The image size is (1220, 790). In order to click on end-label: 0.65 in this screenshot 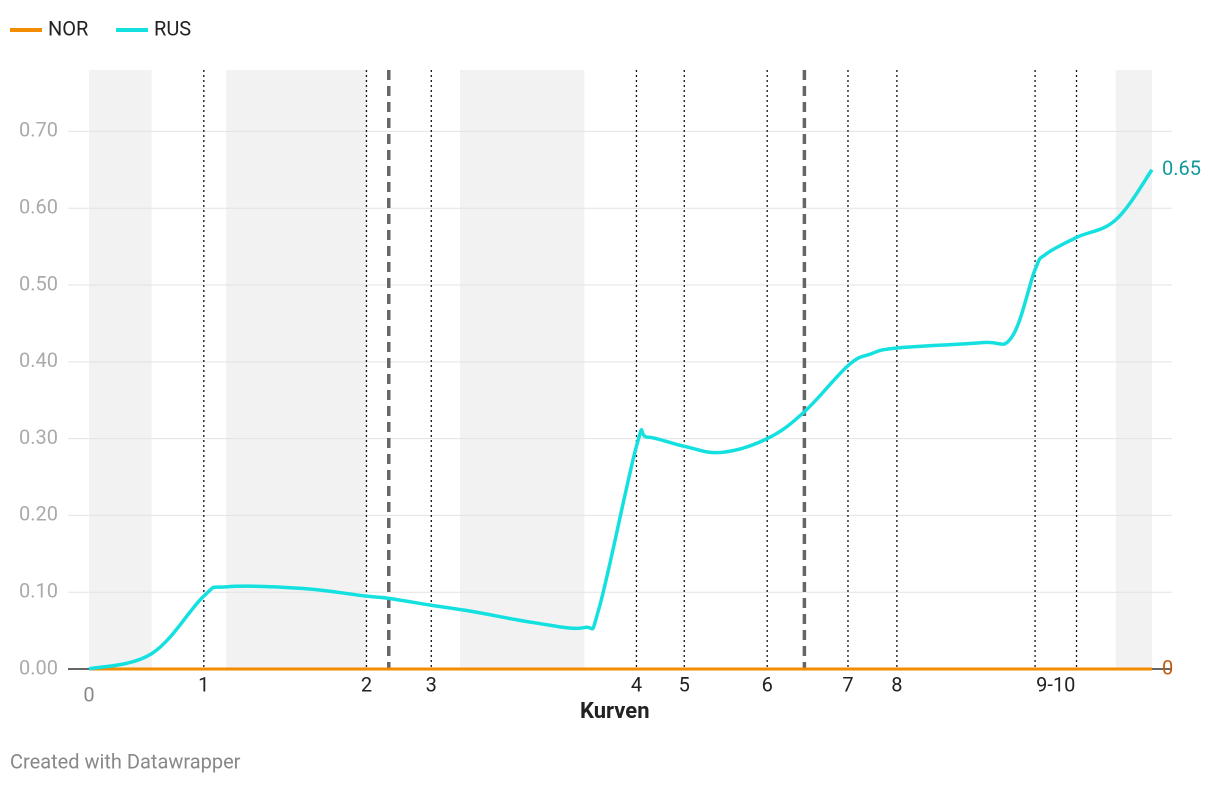, I will do `click(1181, 168)`.